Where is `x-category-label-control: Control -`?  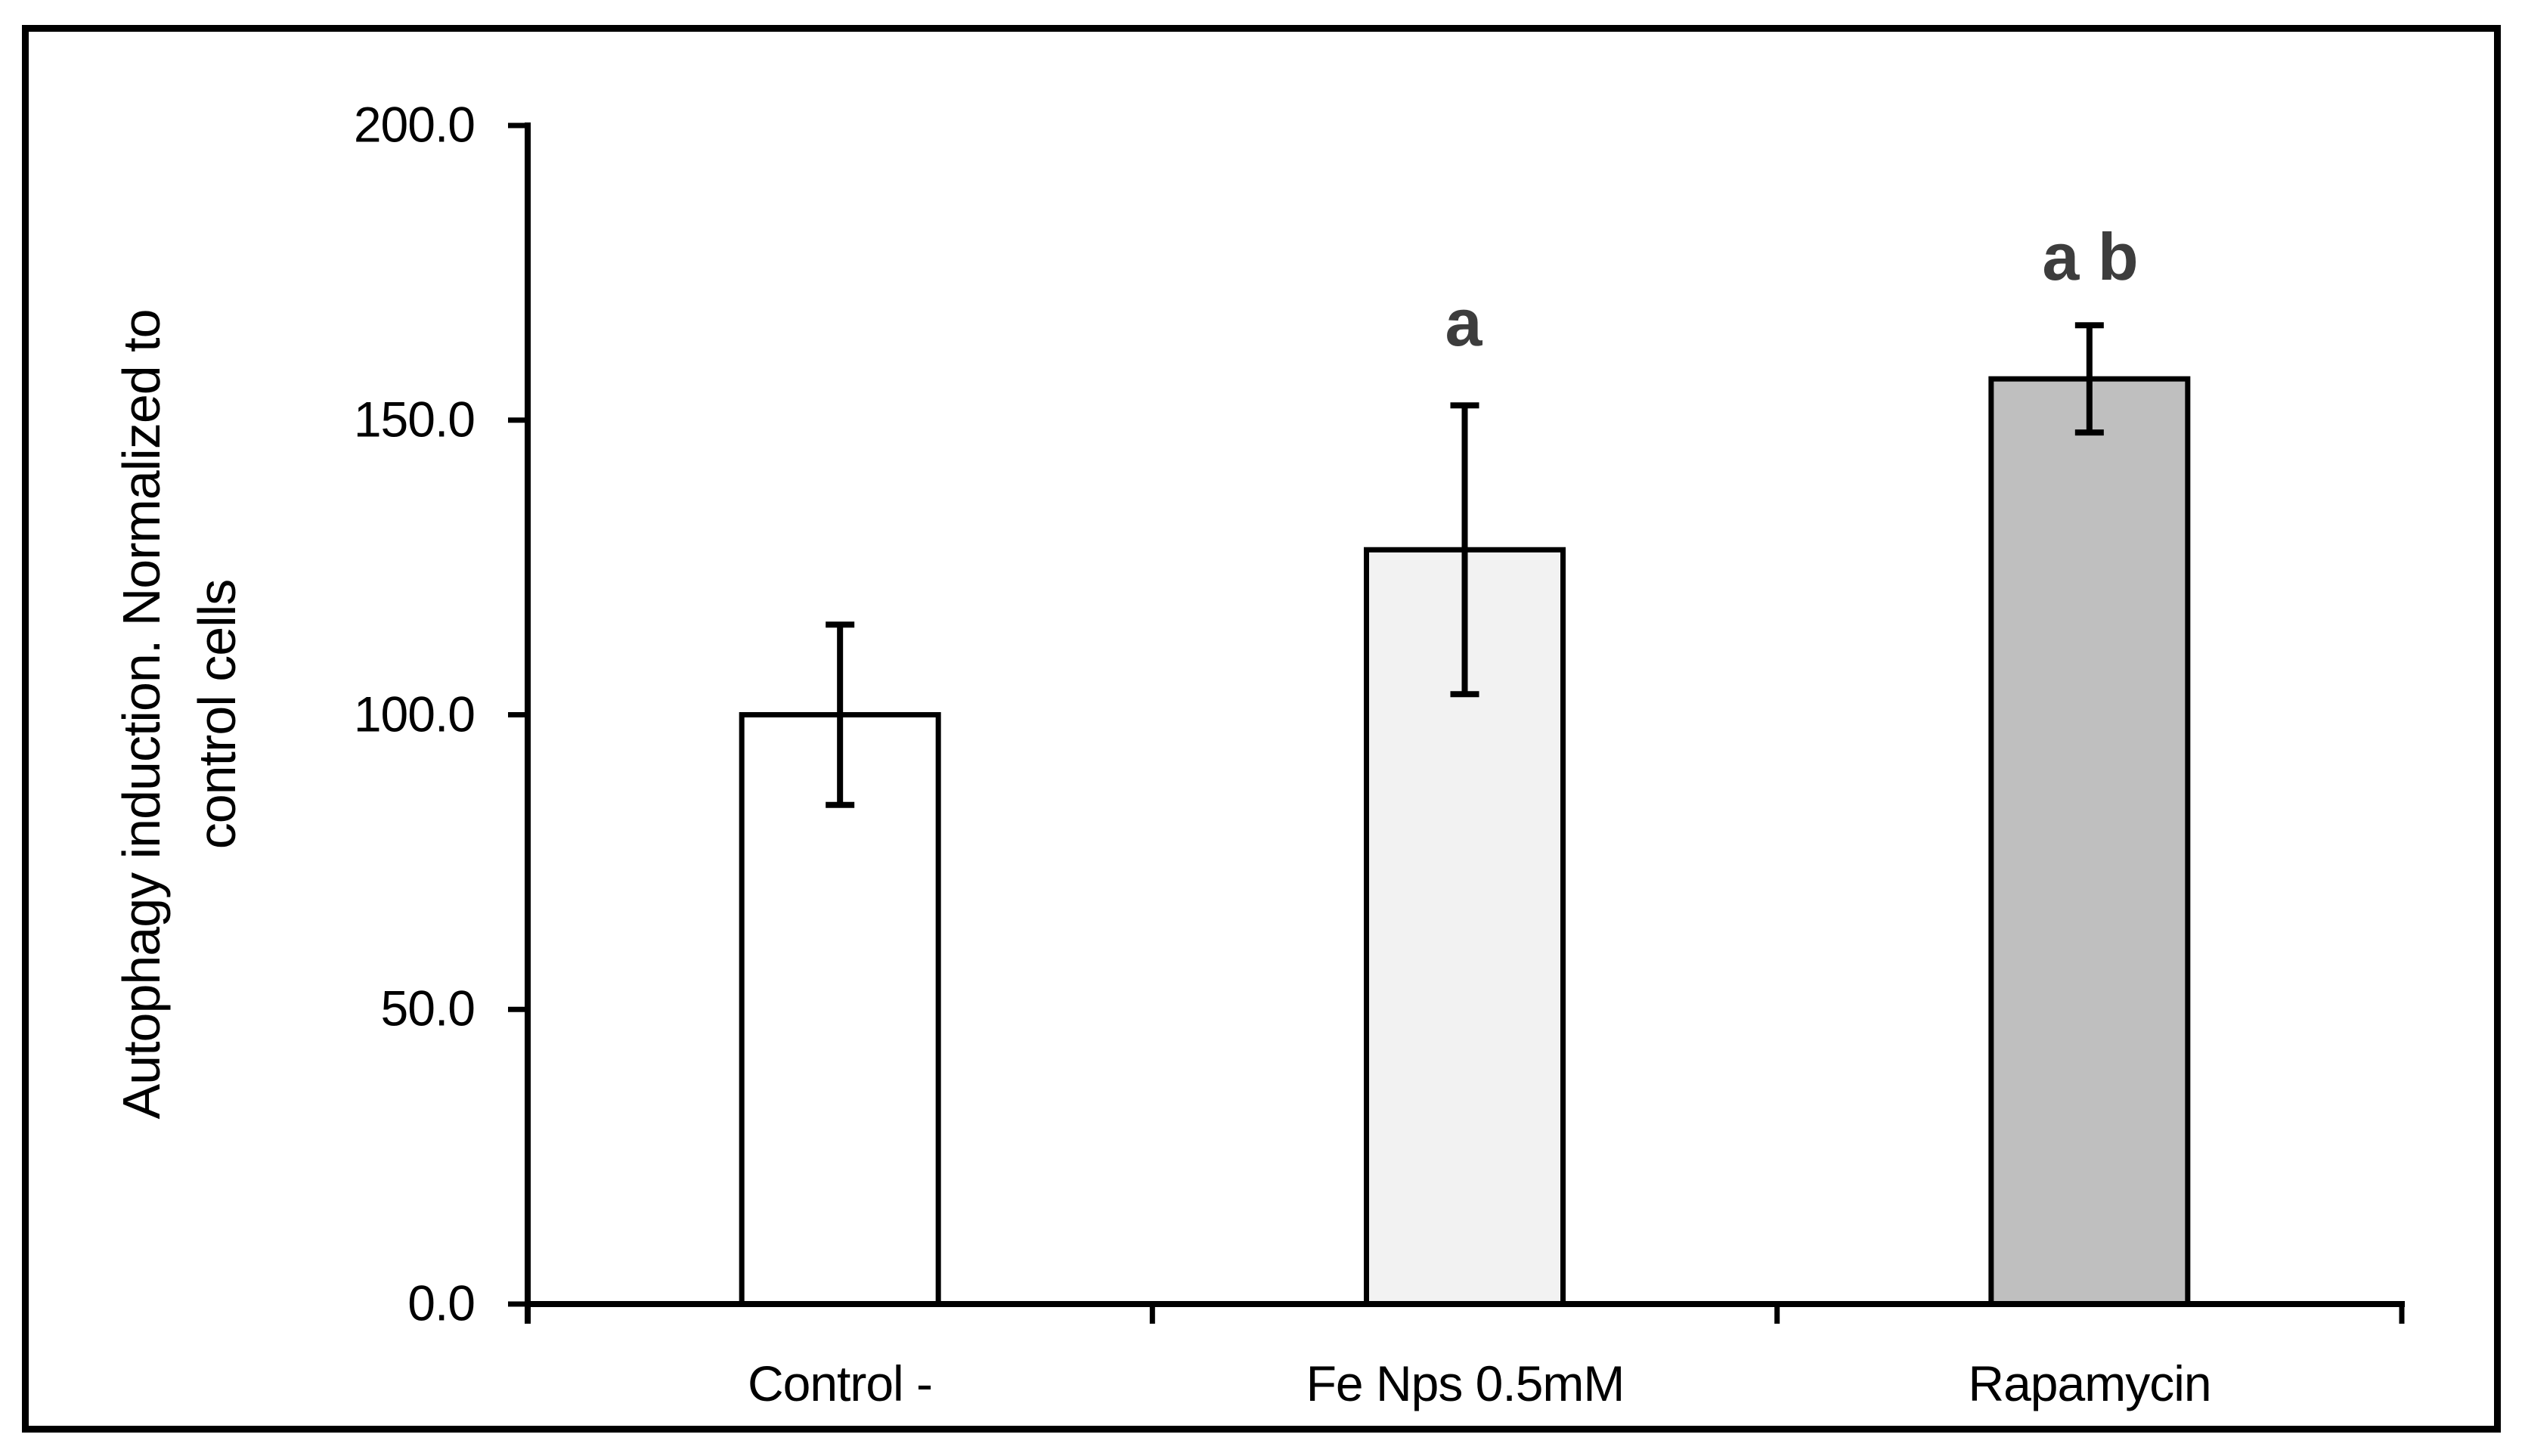
x-category-label-control: Control - is located at coordinates (840, 1383).